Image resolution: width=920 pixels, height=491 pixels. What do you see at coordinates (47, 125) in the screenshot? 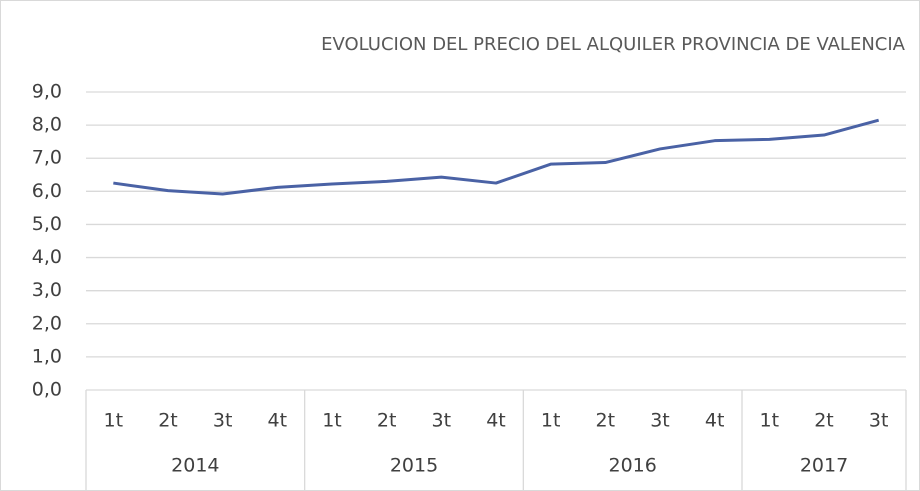
I see `y-tick-label: 8,0` at bounding box center [47, 125].